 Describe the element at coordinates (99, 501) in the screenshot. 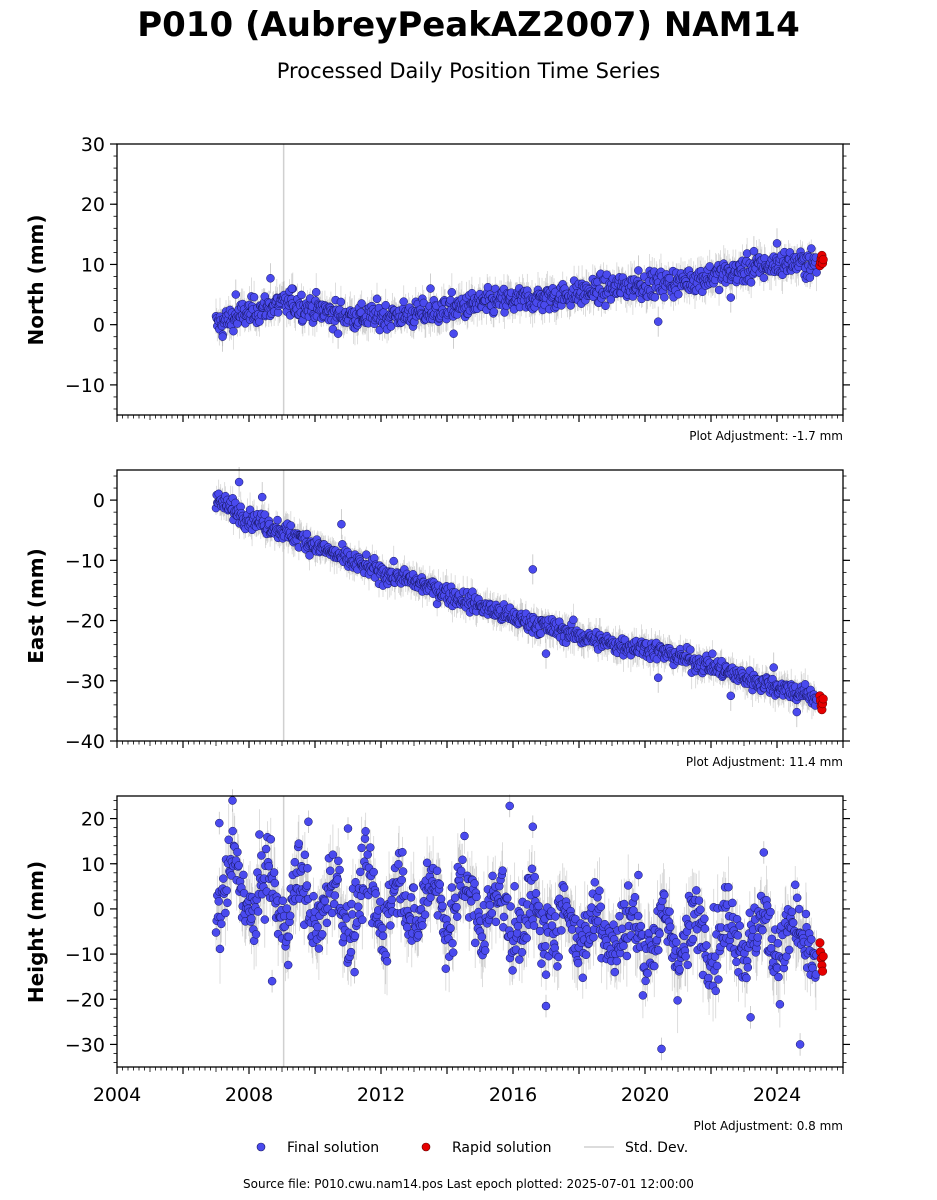

I see `east-y-tick-label: 0` at that location.